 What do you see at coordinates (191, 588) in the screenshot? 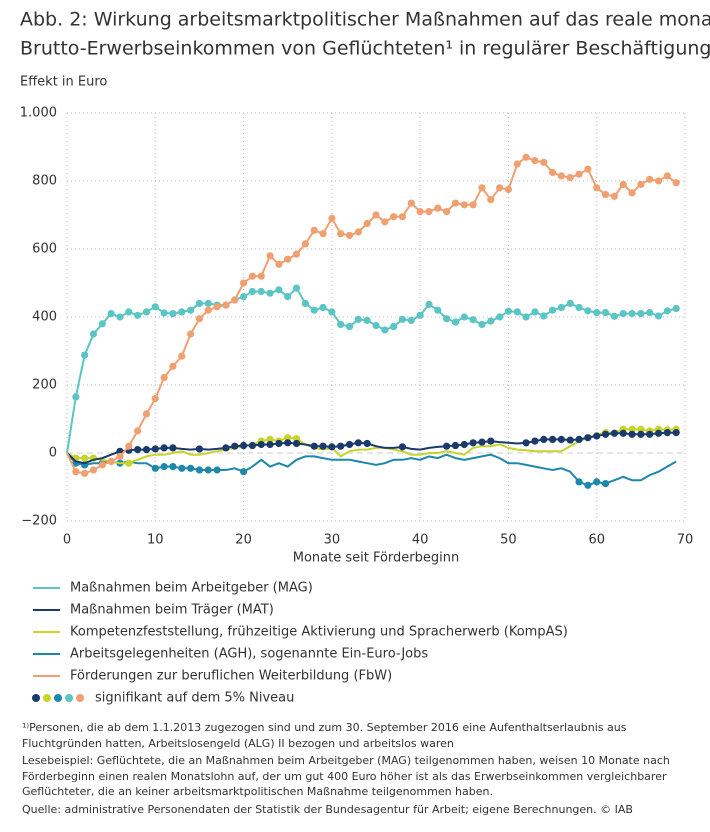
I see `legend-label: Maßnahmen beim Arbeitgeber (MAG)` at bounding box center [191, 588].